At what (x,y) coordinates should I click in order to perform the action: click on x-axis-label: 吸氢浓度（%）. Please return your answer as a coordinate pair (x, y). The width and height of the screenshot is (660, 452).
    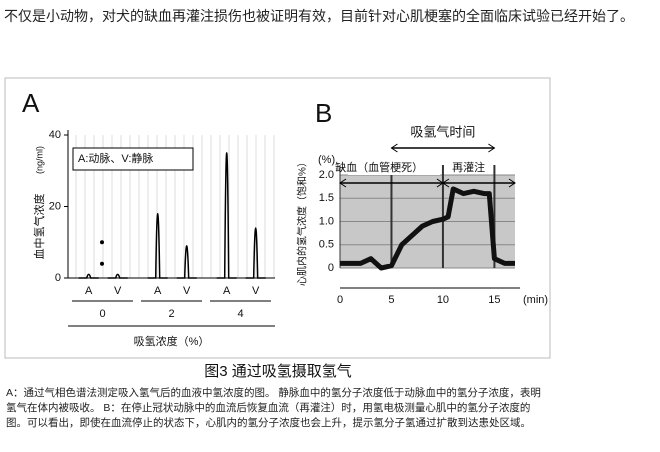
    Looking at the image, I should click on (172, 341).